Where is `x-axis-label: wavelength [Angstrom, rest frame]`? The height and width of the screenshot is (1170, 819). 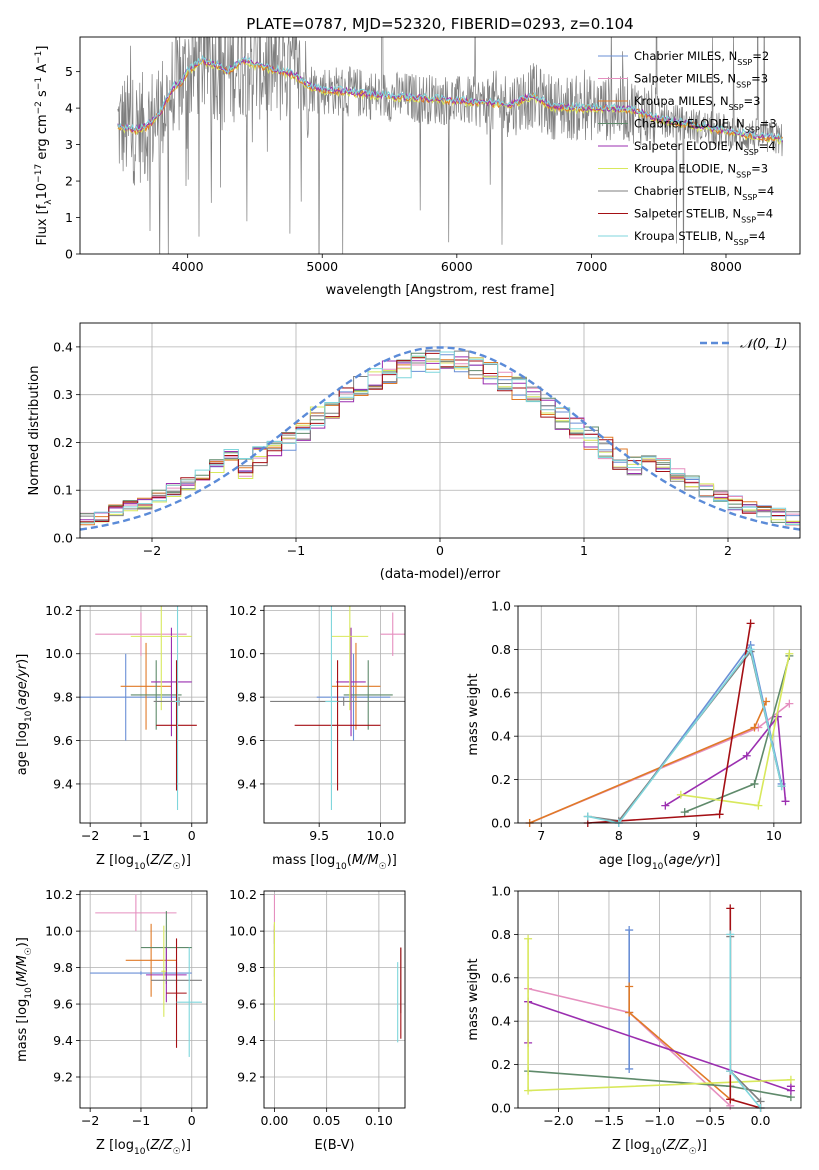 x-axis-label: wavelength [Angstrom, rest frame] is located at coordinates (440, 290).